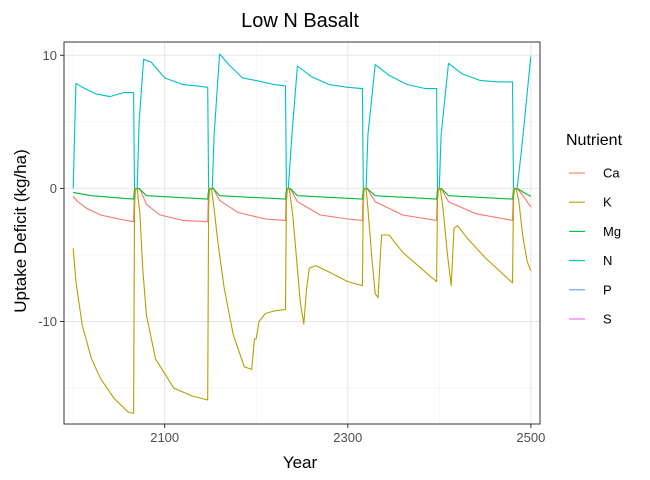 The image size is (650, 480). Describe the element at coordinates (611, 173) in the screenshot. I see `legend-label: Ca` at that location.